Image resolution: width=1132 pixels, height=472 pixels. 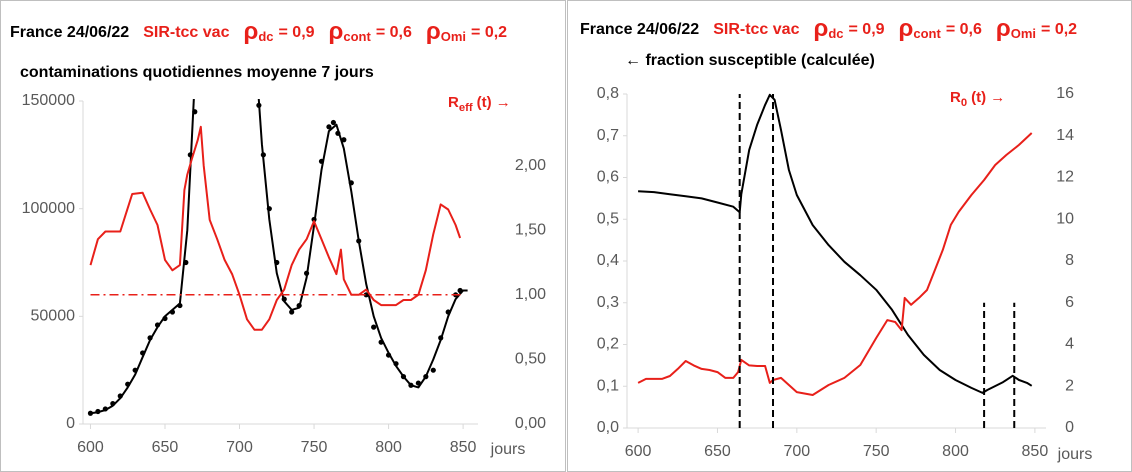 I want to click on y2-tick-label: 8, so click(x=1069, y=260).